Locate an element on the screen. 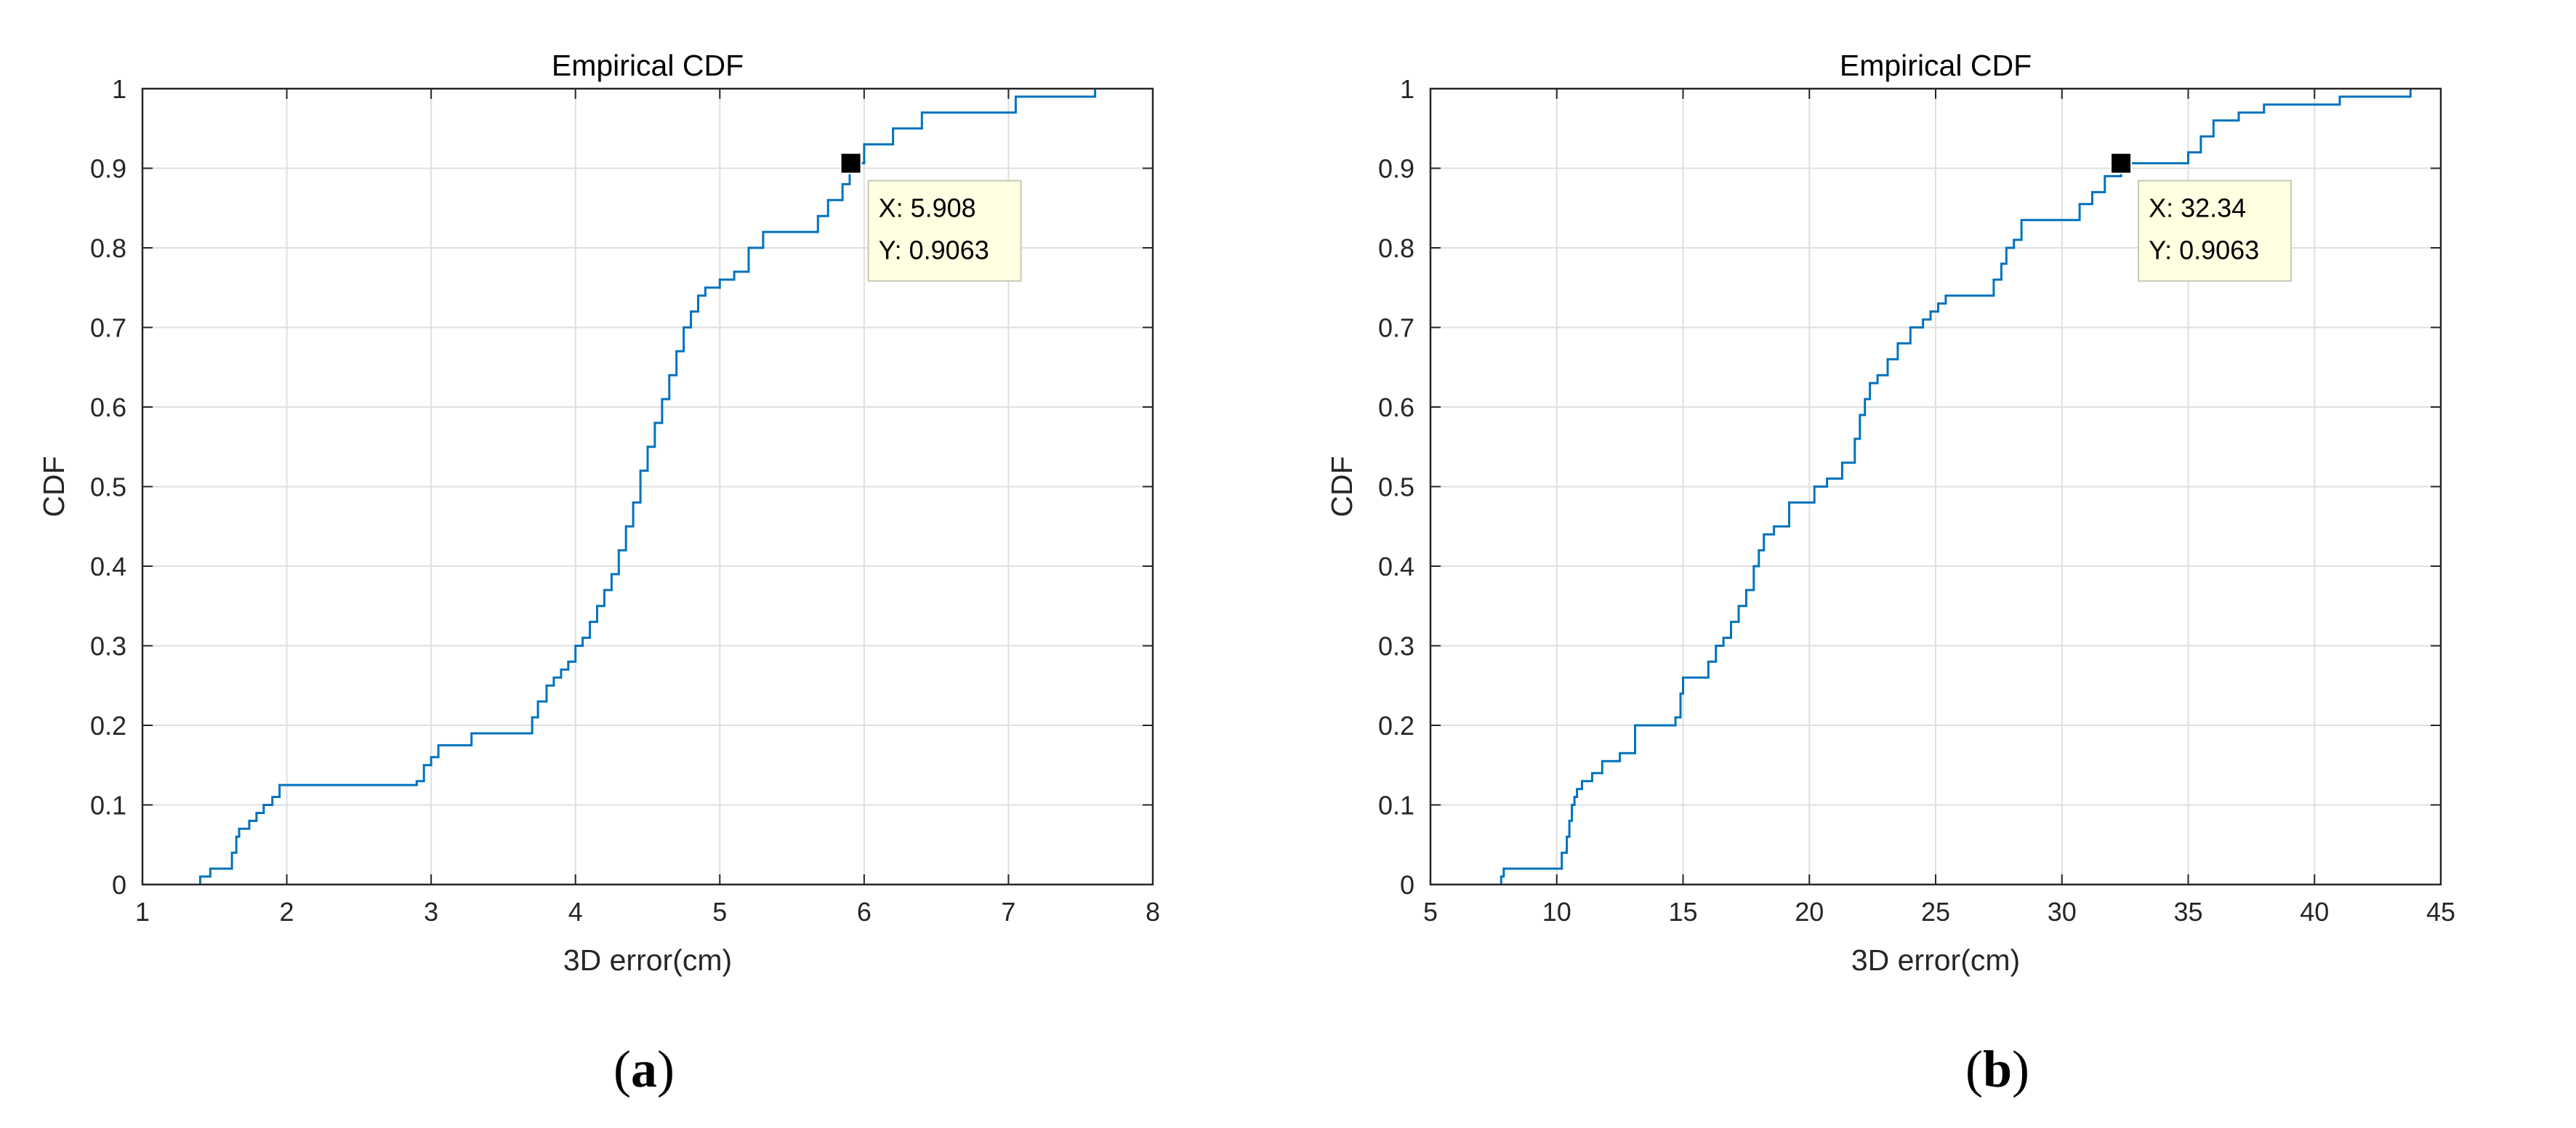  caption-a-text: (a) is located at coordinates (644, 1069).